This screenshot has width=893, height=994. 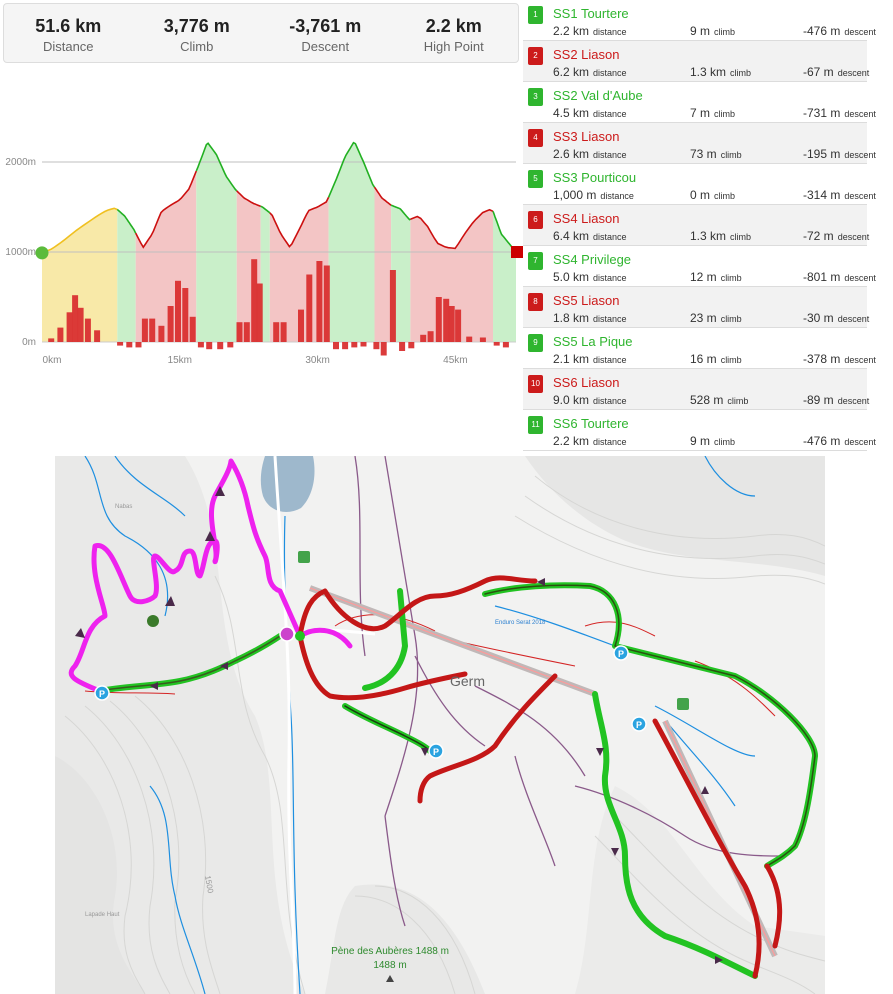 I want to click on segment-descent: -67 m descent, so click(x=836, y=72).